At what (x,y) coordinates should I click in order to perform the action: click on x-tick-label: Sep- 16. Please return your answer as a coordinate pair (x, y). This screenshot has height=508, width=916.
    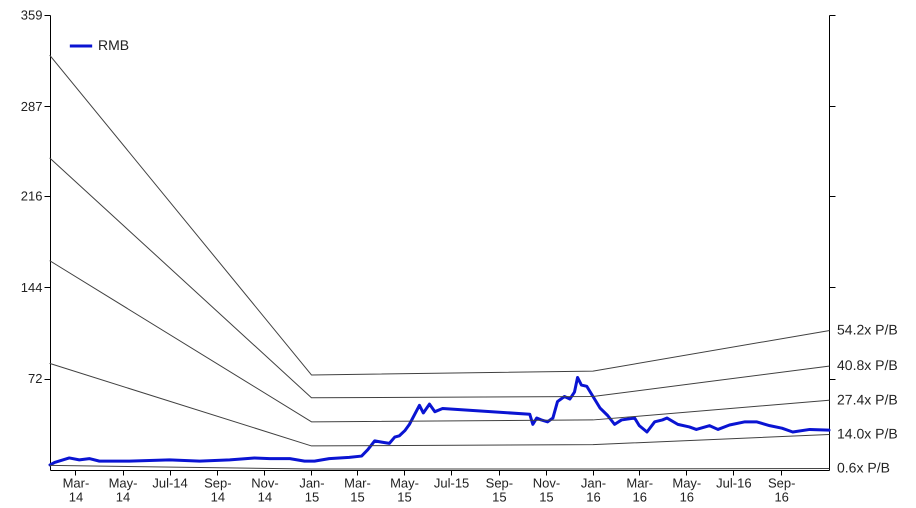
    Looking at the image, I should click on (782, 490).